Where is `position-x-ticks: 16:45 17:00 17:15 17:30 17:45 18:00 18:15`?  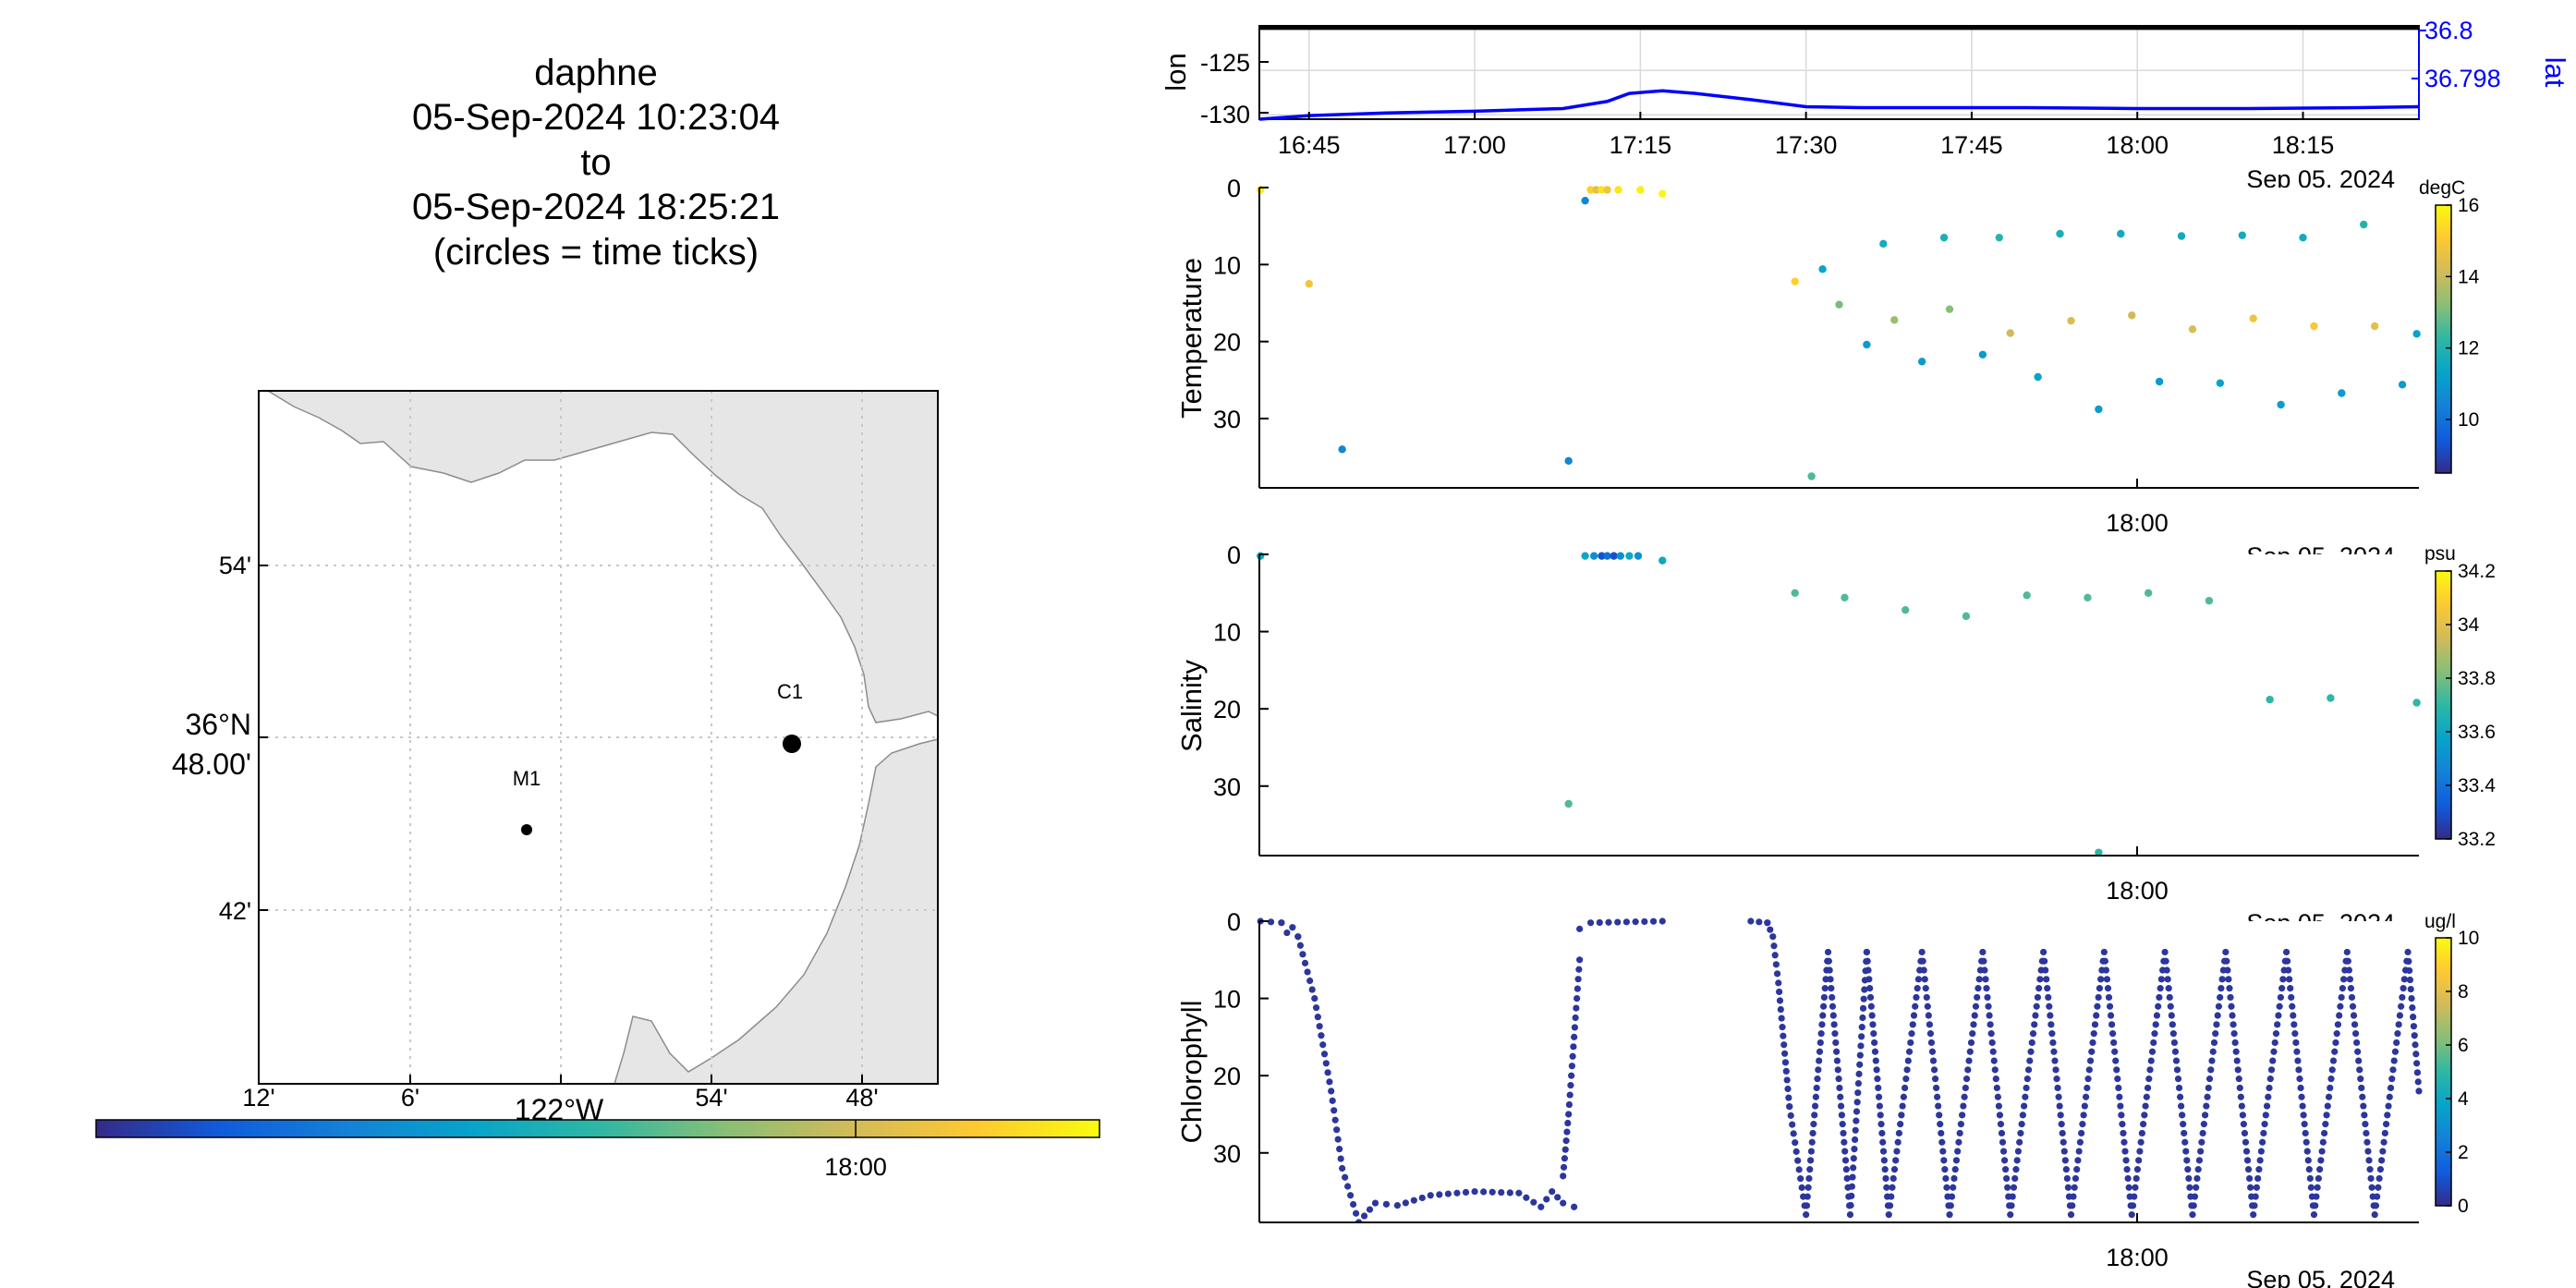 position-x-ticks: 16:45 17:00 17:15 17:30 17:45 18:00 18:15 is located at coordinates (1806, 135).